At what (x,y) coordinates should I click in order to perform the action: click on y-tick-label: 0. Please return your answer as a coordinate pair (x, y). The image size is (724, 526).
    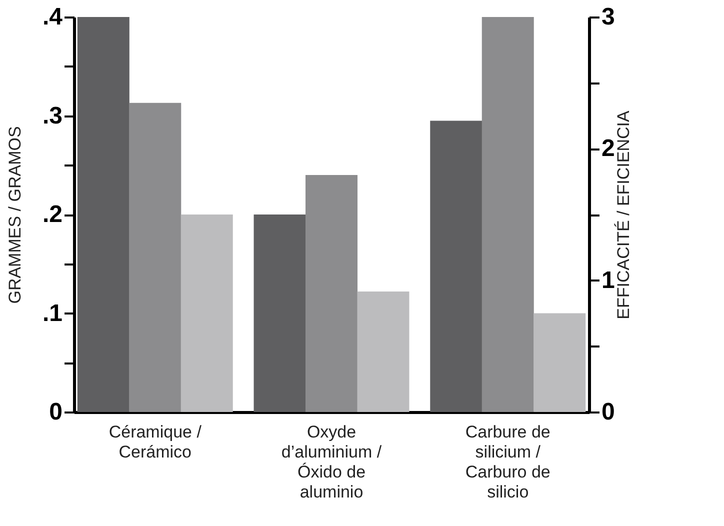
    Looking at the image, I should click on (55, 412).